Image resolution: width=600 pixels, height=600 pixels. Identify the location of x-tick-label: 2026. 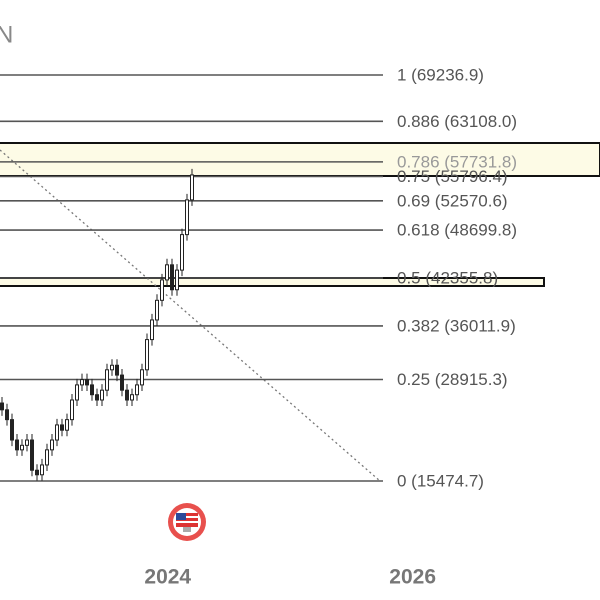
(412, 577).